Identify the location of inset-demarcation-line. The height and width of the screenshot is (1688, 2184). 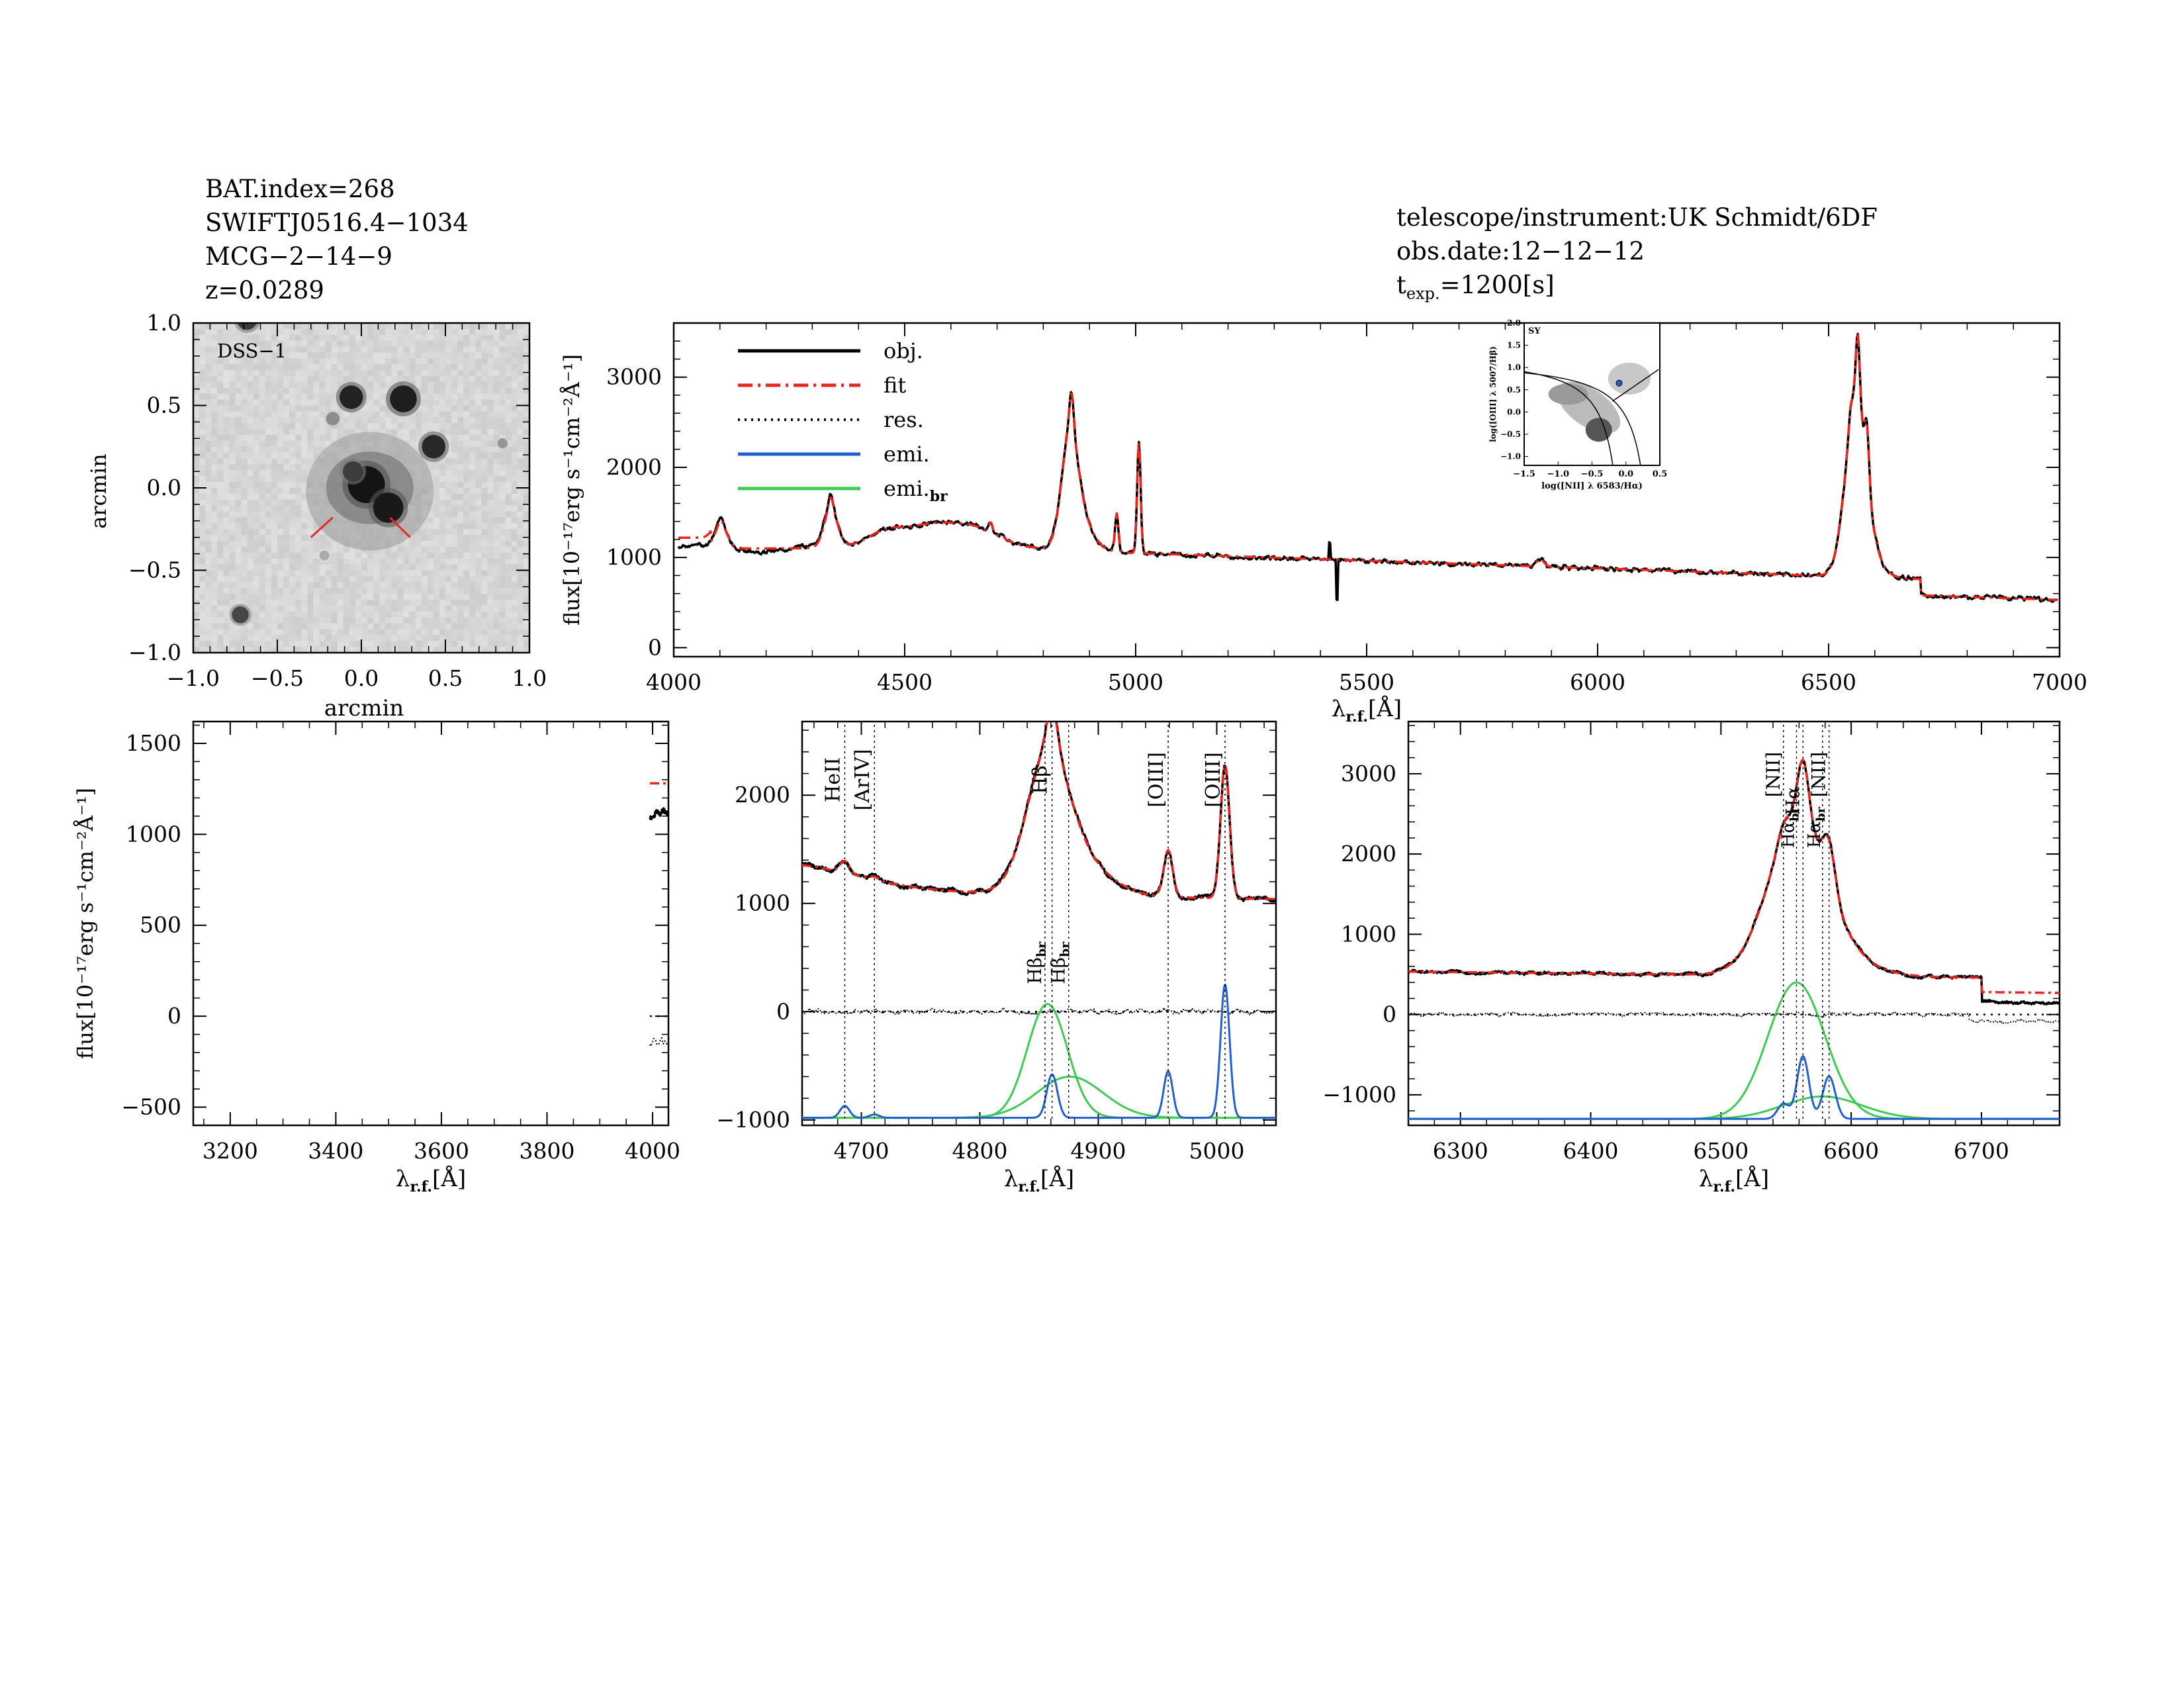
(1569, 418).